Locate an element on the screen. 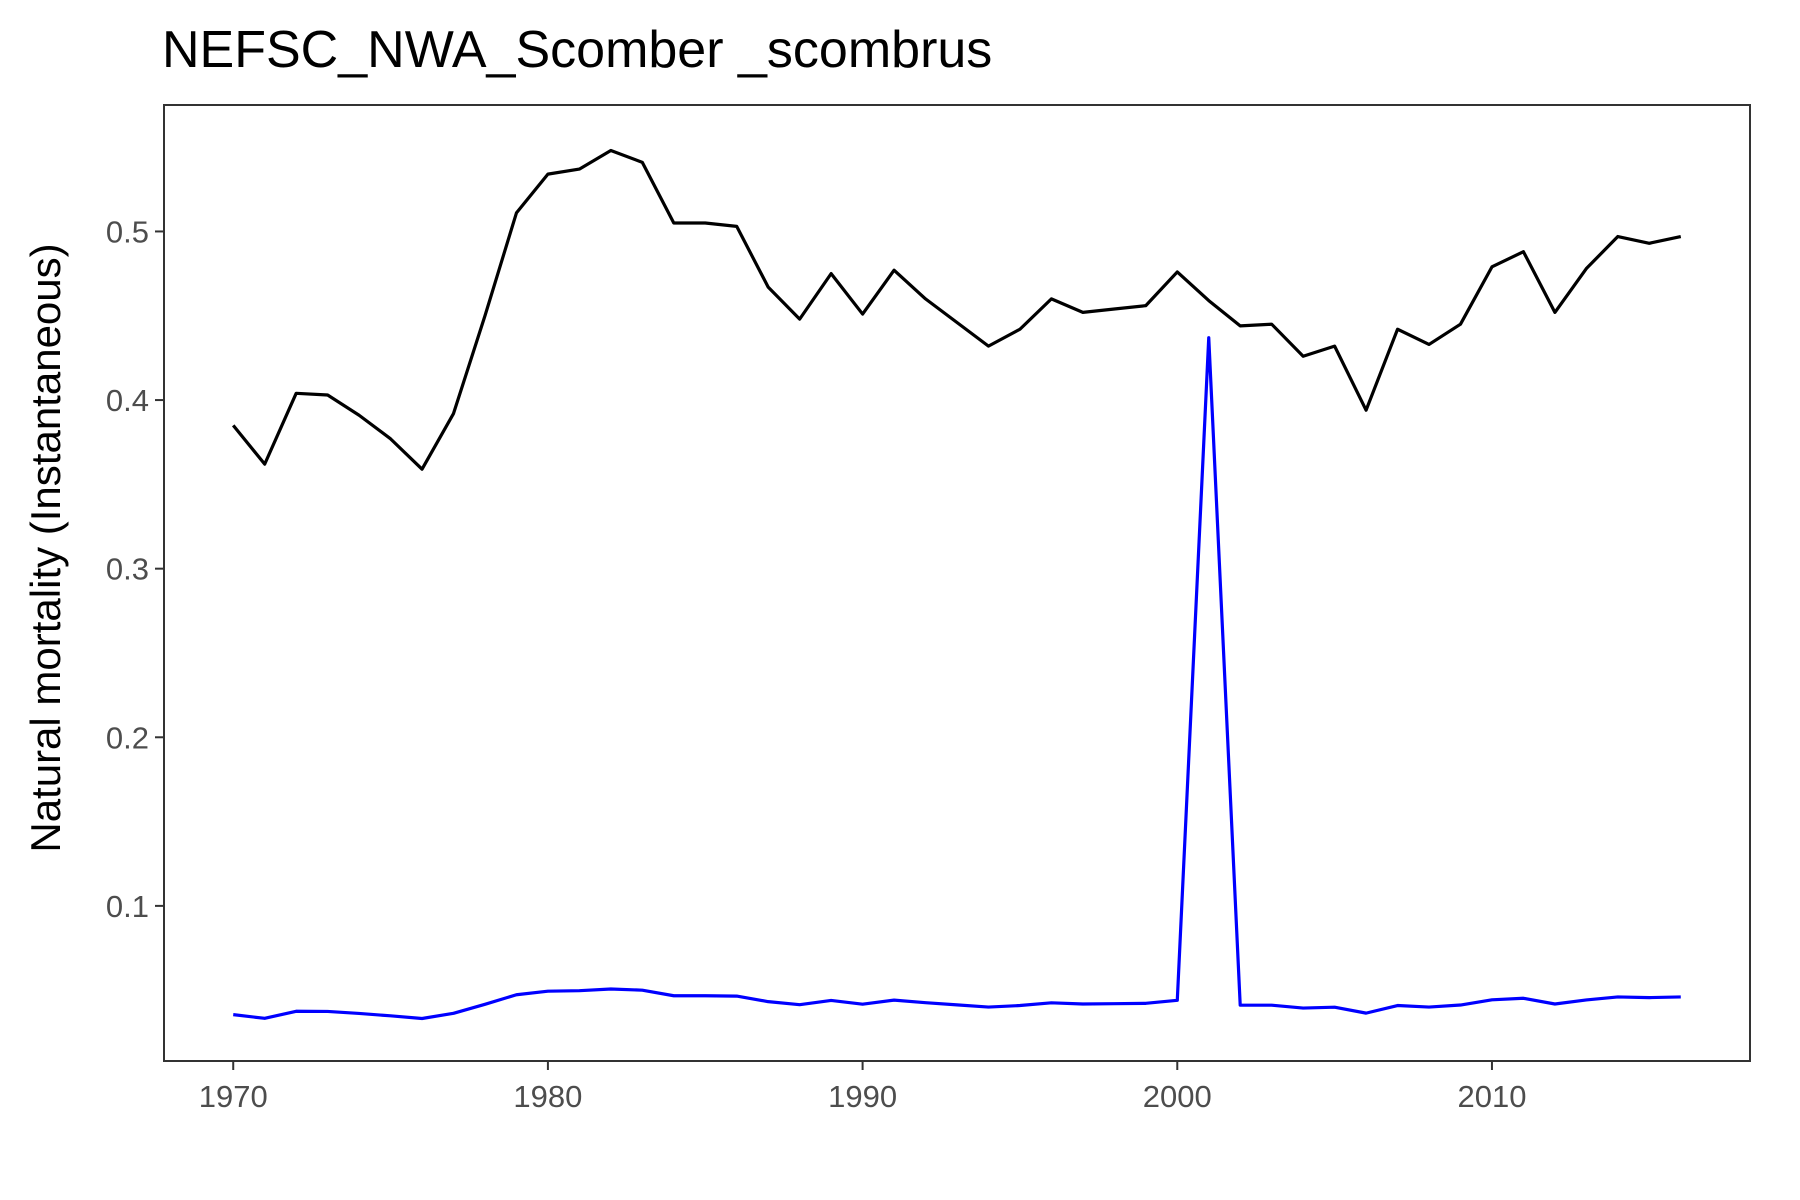 This screenshot has width=1800, height=1200. y-tick-label: 0.3 is located at coordinates (127, 569).